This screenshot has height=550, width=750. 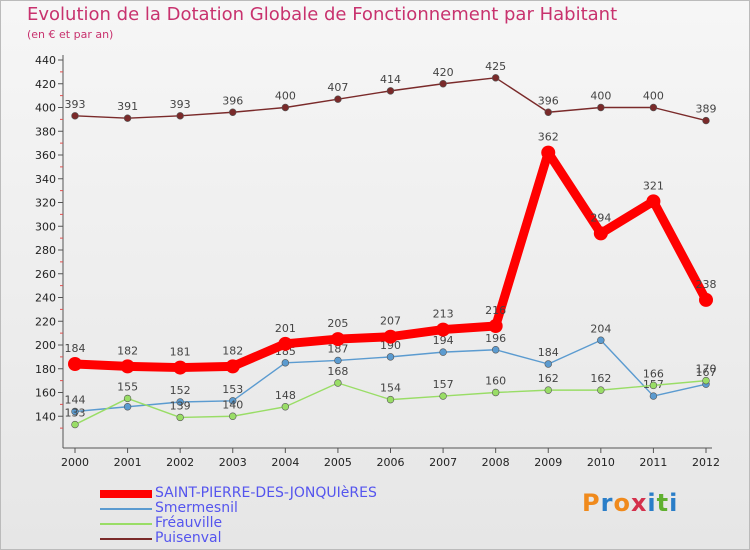 I want to click on chart-subtitle: (en € et par an), so click(x=70, y=34).